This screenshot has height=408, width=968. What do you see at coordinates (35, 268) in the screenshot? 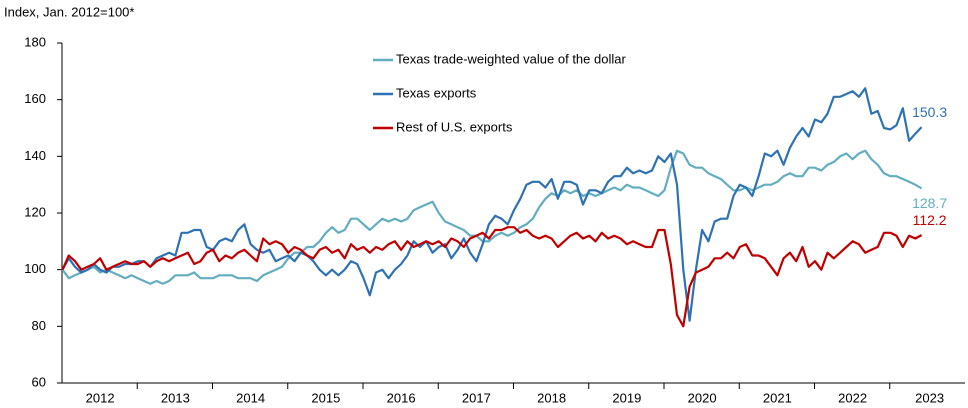
I see `y-tick-label: 100` at bounding box center [35, 268].